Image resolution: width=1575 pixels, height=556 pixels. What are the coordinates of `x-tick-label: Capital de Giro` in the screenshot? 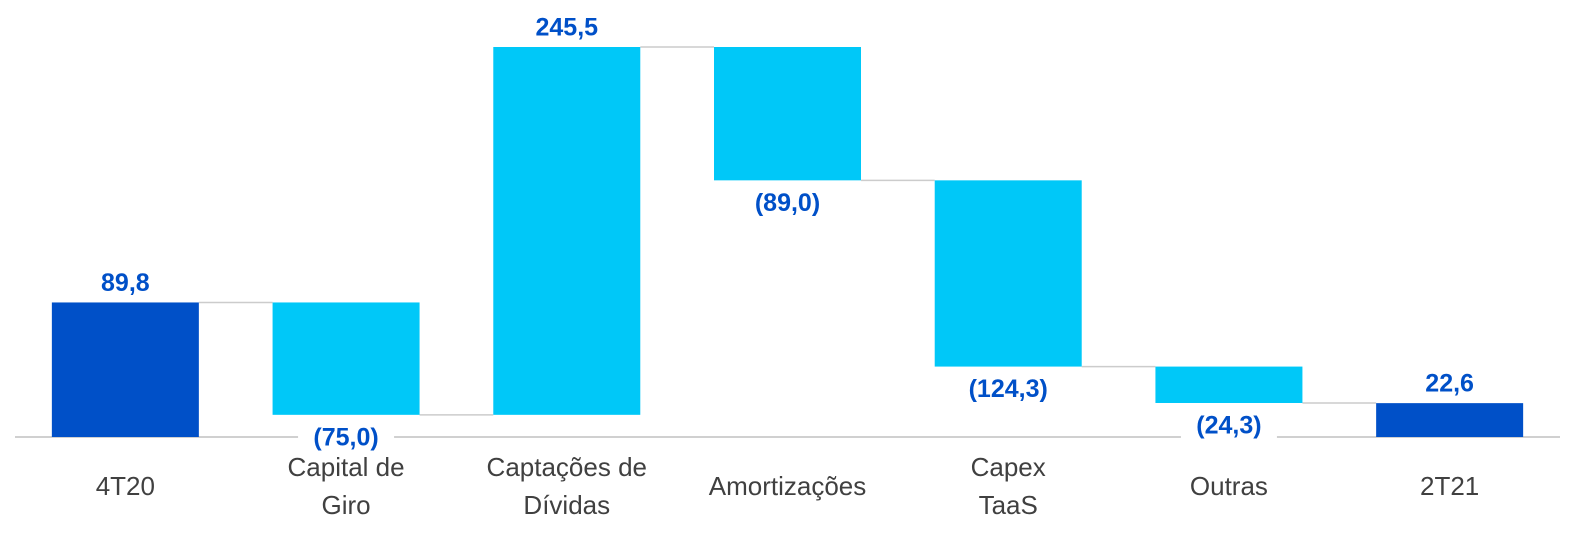 It's located at (346, 486).